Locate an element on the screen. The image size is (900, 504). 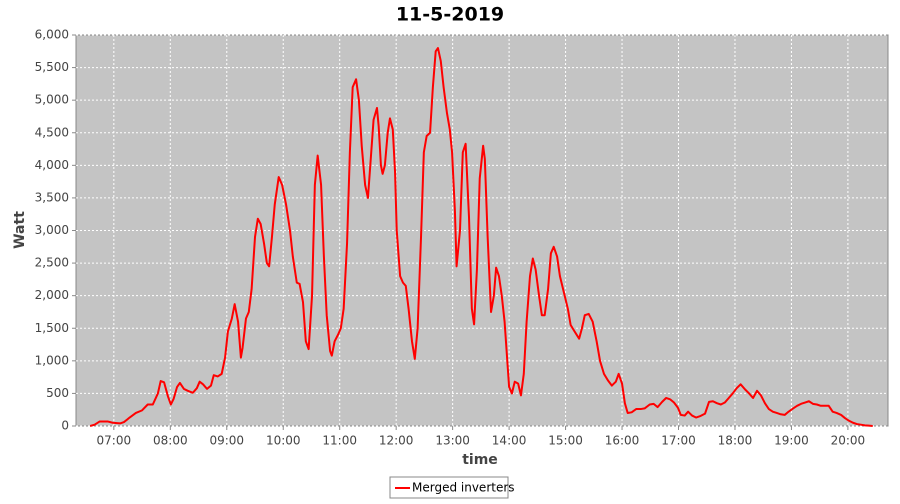
x-tick-label: 07:00 is located at coordinates (114, 441).